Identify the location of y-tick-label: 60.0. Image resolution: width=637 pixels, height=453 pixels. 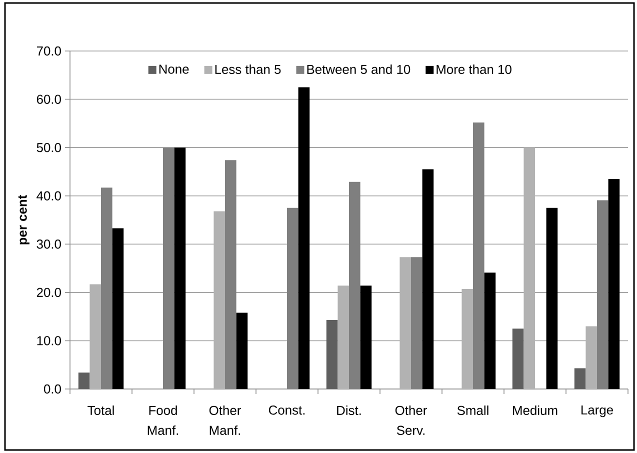
(48, 99).